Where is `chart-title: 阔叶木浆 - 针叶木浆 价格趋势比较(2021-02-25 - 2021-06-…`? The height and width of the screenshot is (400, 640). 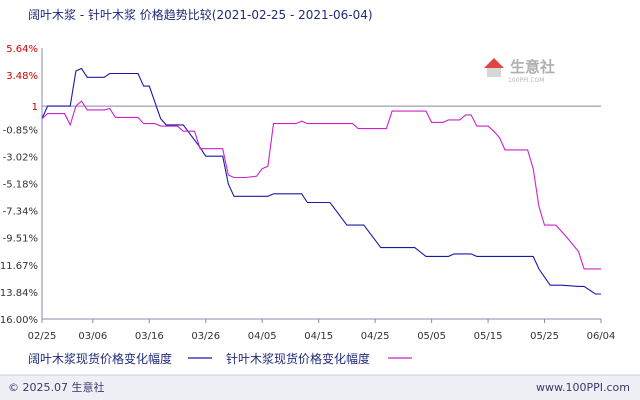
chart-title: 阔叶木浆 - 针叶木浆 价格趋势比较(2021-02-25 - 2021-06-… is located at coordinates (200, 14).